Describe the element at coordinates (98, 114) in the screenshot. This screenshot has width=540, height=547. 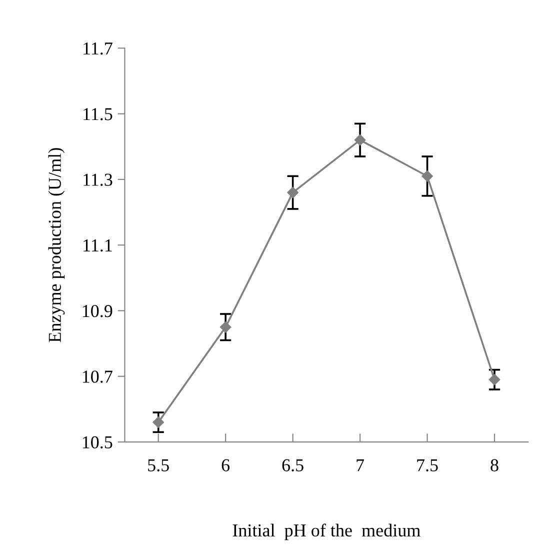
I see `y-tick-label: 11.5` at that location.